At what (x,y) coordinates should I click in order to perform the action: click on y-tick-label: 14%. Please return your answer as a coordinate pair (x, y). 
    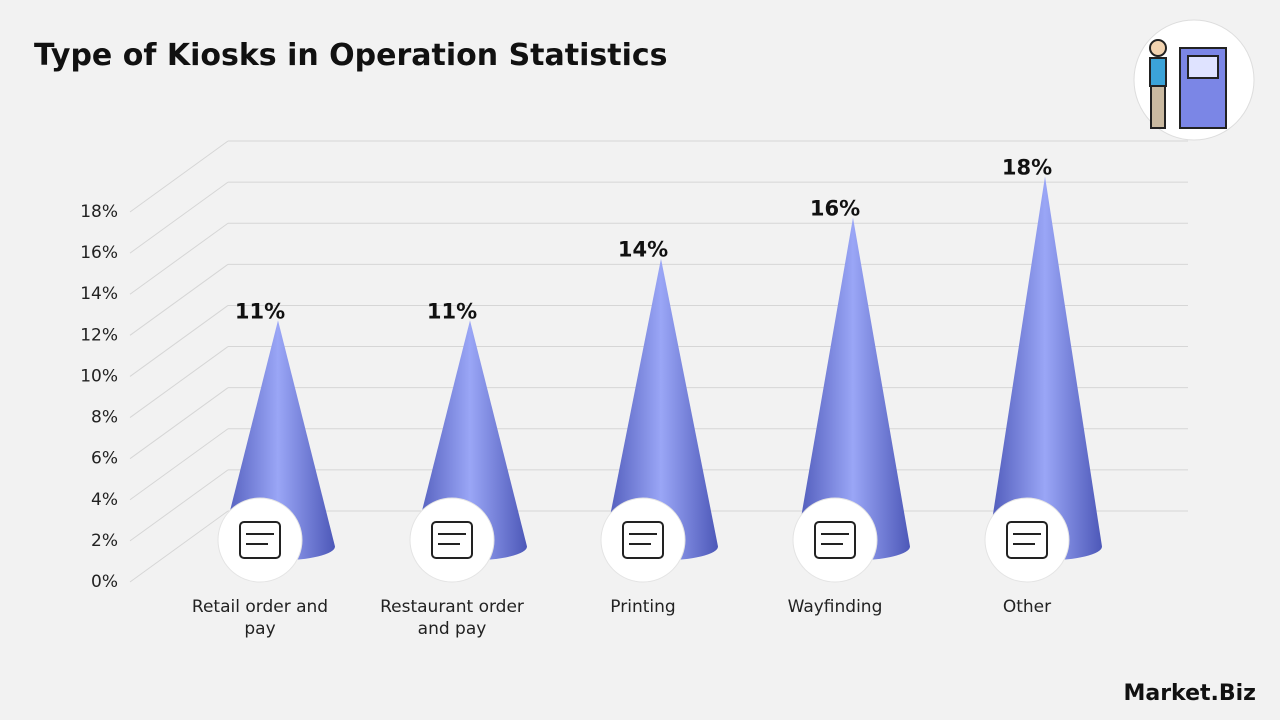
    Looking at the image, I should click on (99, 294).